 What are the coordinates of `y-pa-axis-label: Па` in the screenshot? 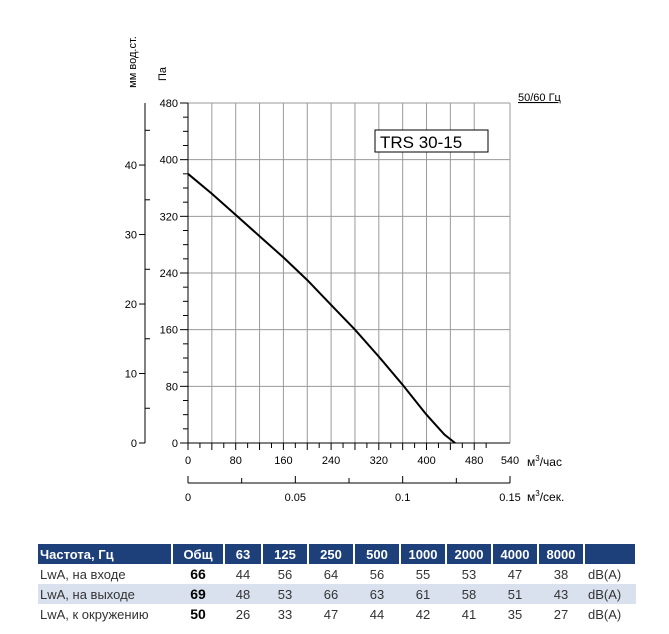 It's located at (163, 73).